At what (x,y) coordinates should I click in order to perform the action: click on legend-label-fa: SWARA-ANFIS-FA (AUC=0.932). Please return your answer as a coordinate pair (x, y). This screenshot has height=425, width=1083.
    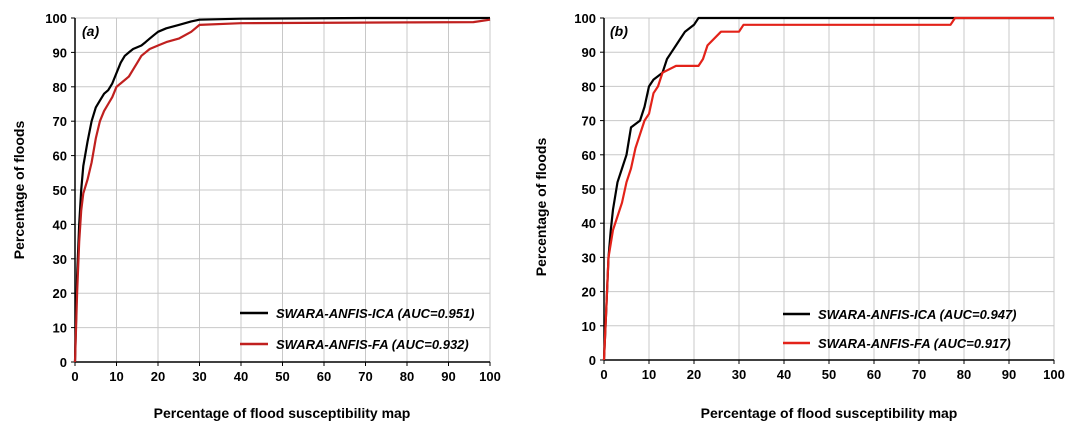
    Looking at the image, I should click on (372, 344).